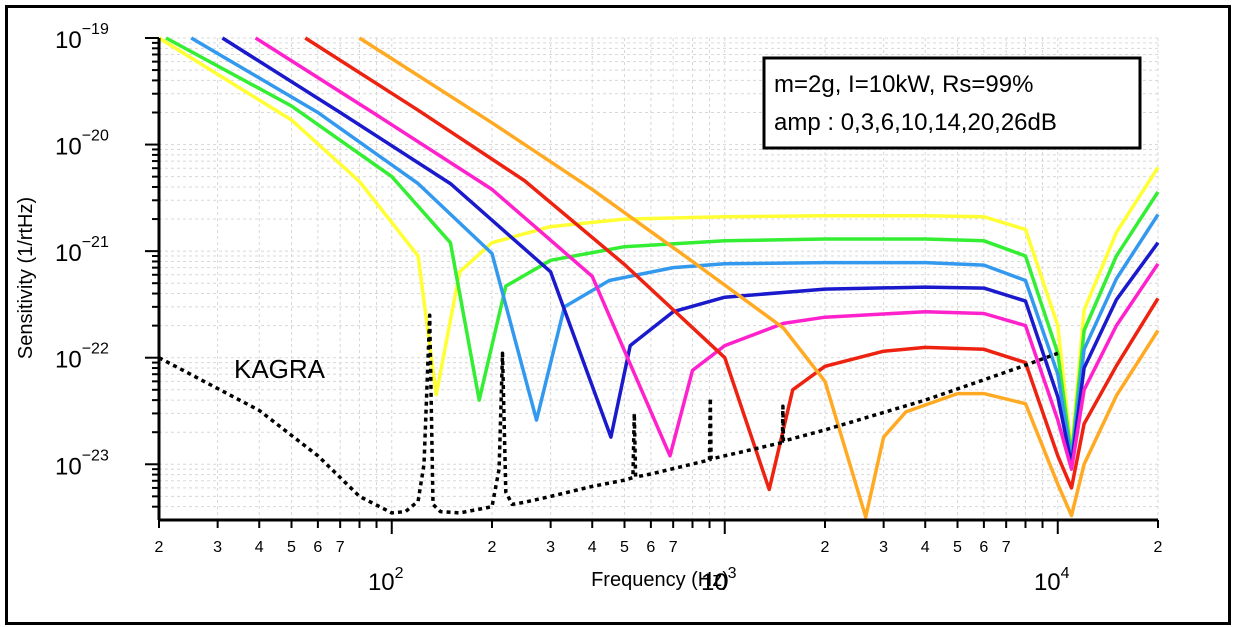  What do you see at coordinates (280, 369) in the screenshot?
I see `kagra-label: KAGRA` at bounding box center [280, 369].